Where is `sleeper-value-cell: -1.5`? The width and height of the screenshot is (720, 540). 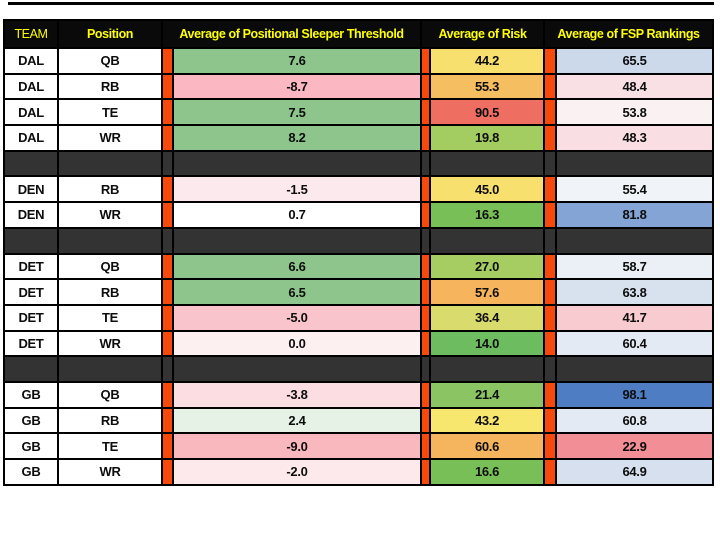 sleeper-value-cell: -1.5 is located at coordinates (297, 189).